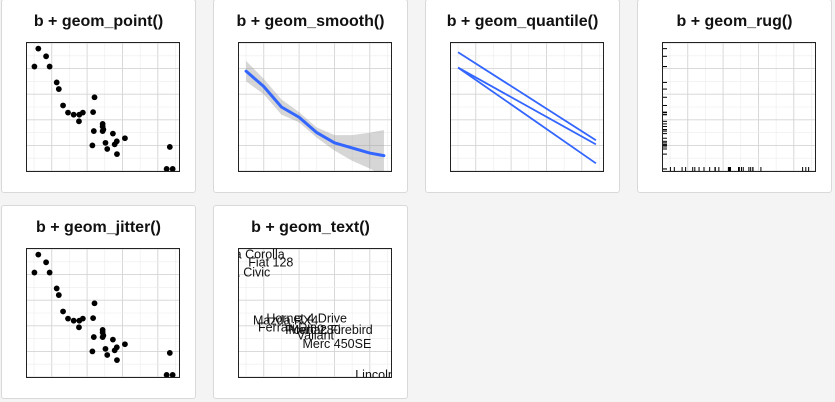  I want to click on panel-geom-smooth: b + geom_smooth(), so click(310, 96).